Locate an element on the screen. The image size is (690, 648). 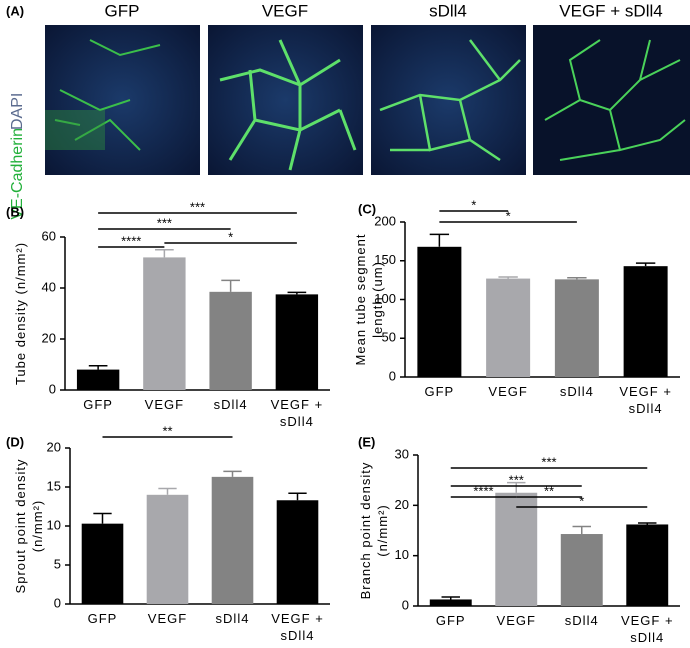
y-axis-label-box: Tube density (n/mm²) is located at coordinates (20, 313).